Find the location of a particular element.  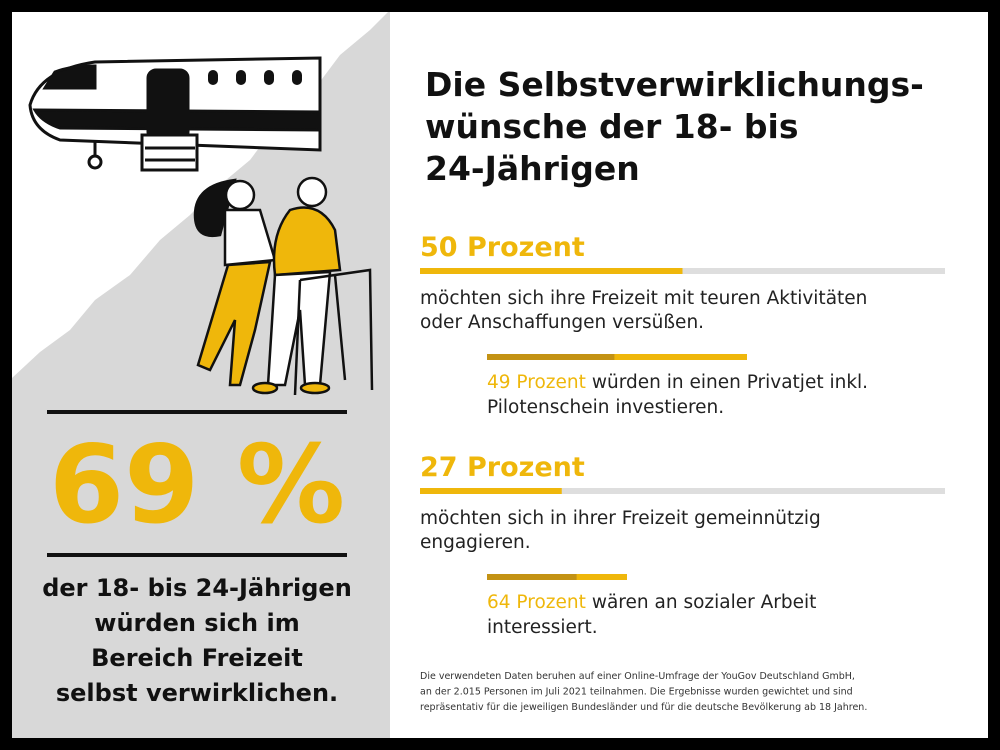

sub-bar-track is located at coordinates (617, 357).